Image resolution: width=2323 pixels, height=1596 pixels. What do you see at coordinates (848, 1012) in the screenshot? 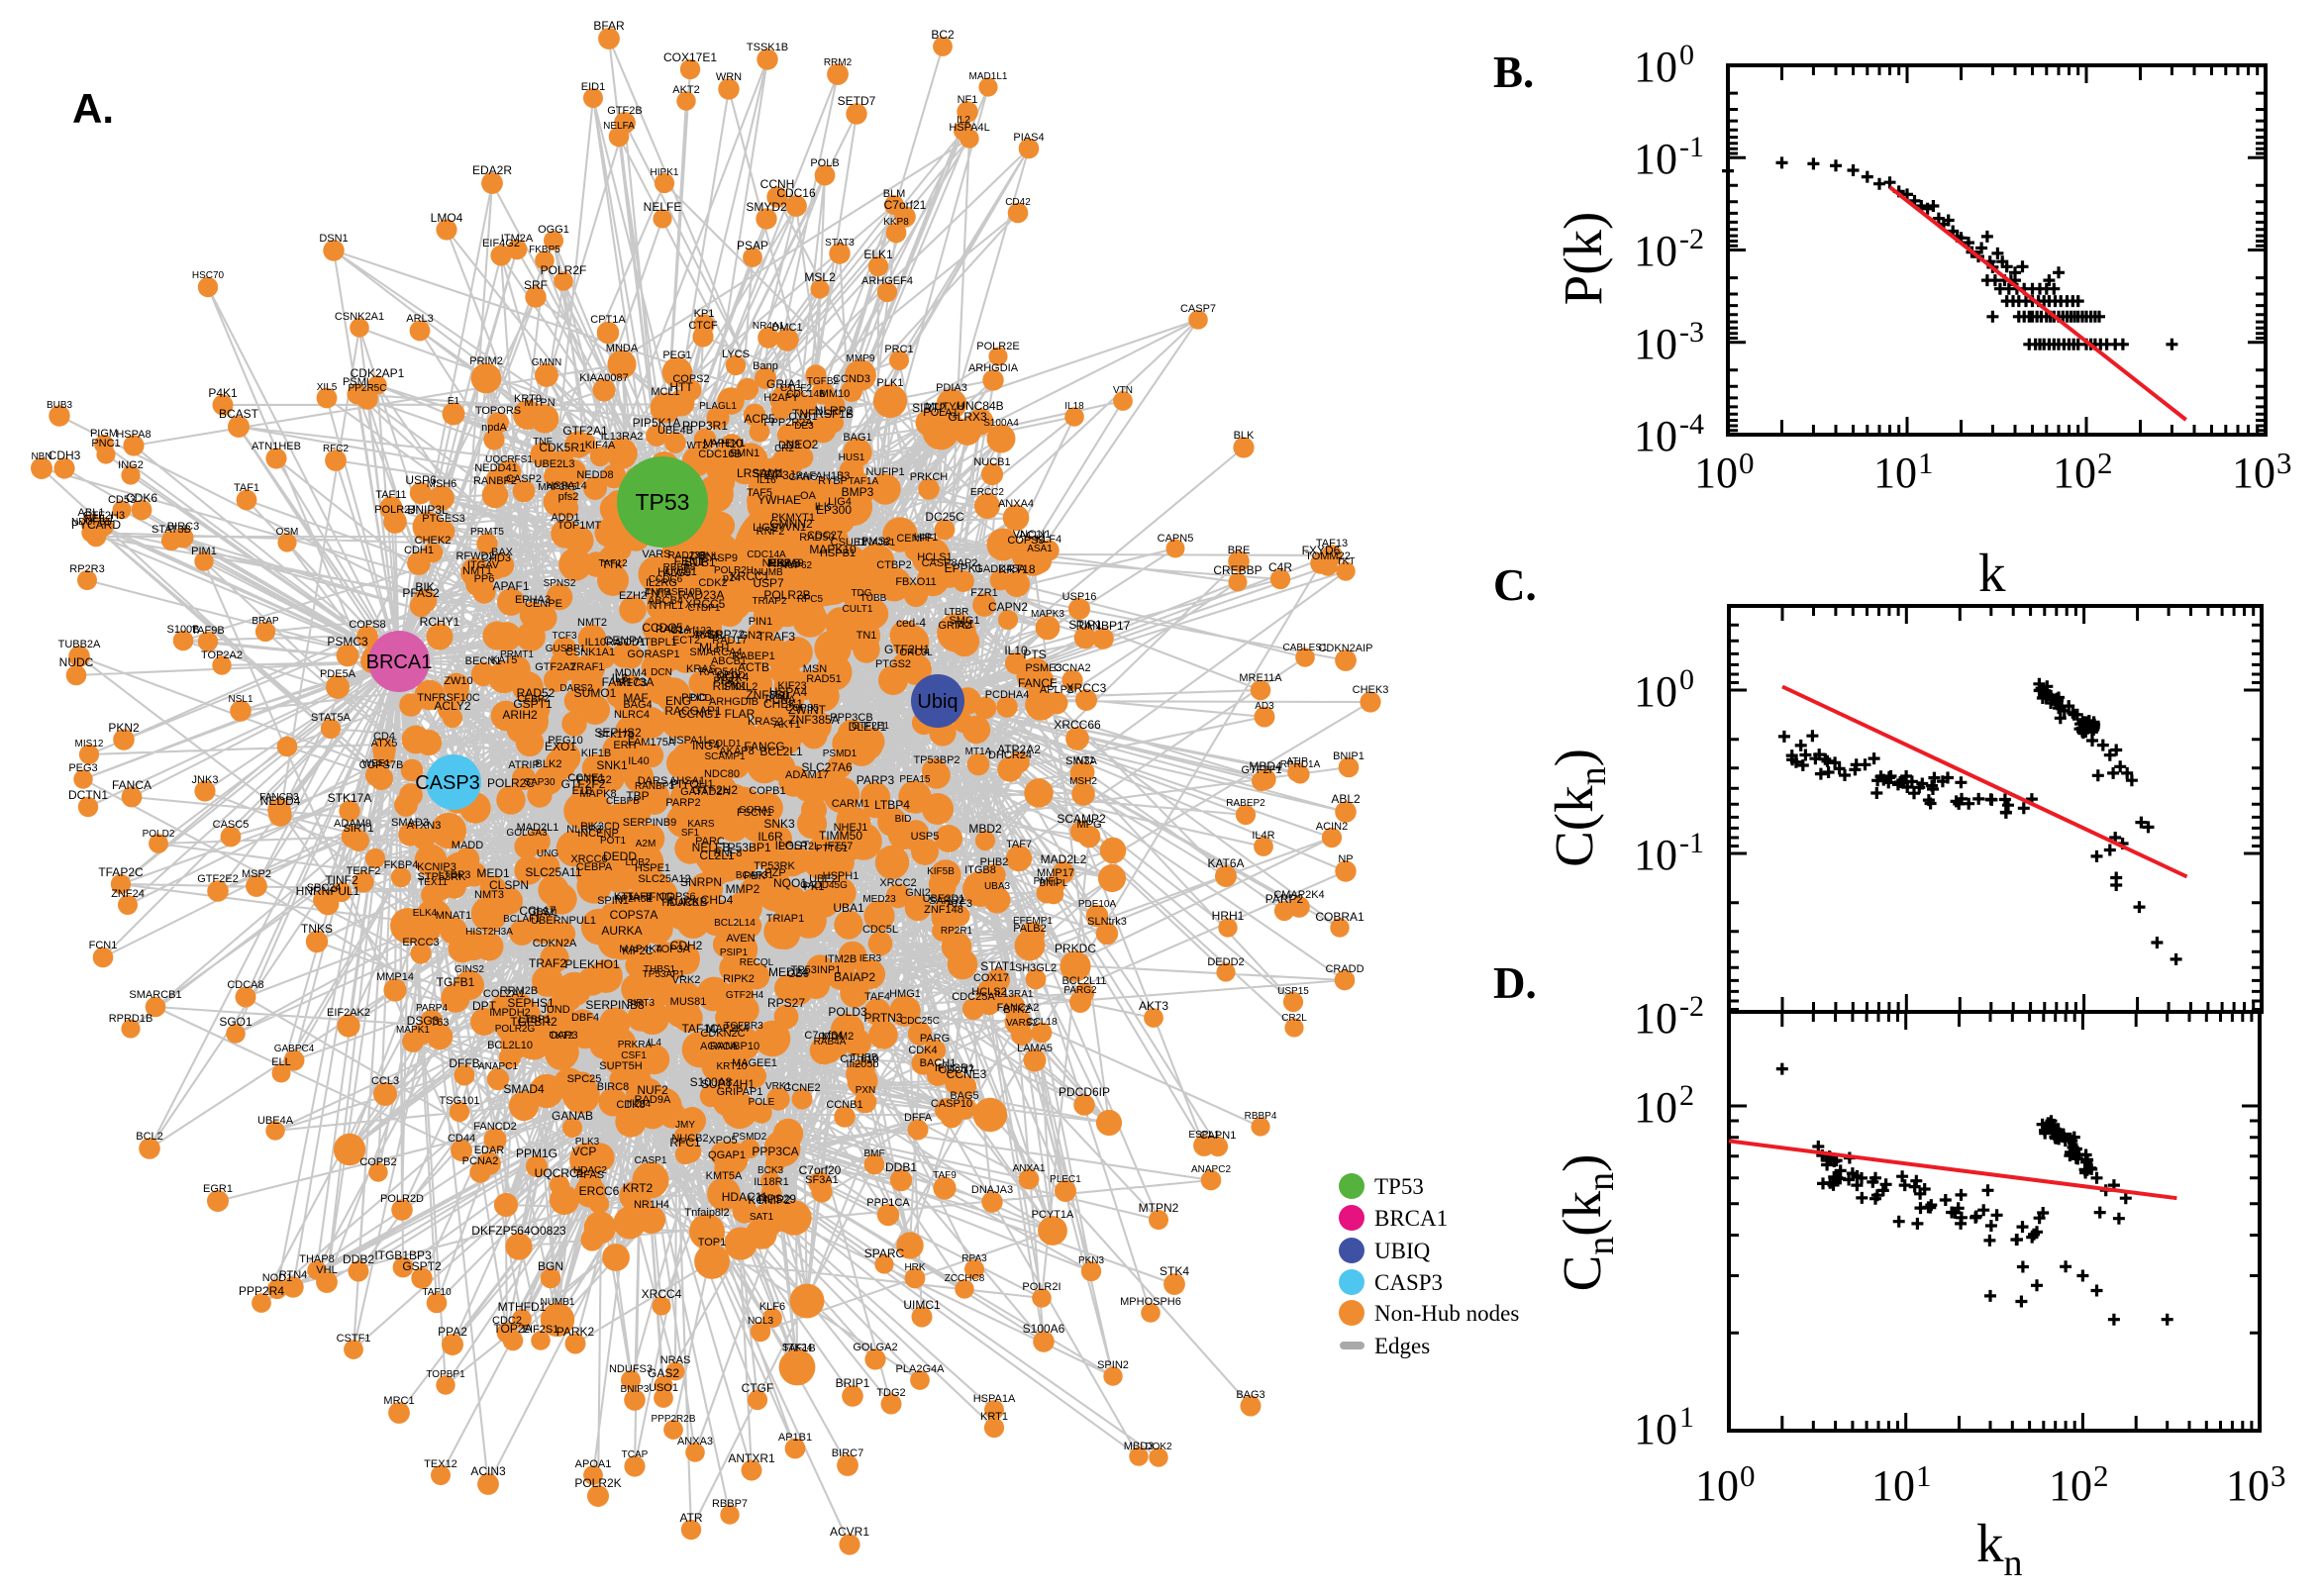
I see `svg-text: POLD3` at bounding box center [848, 1012].